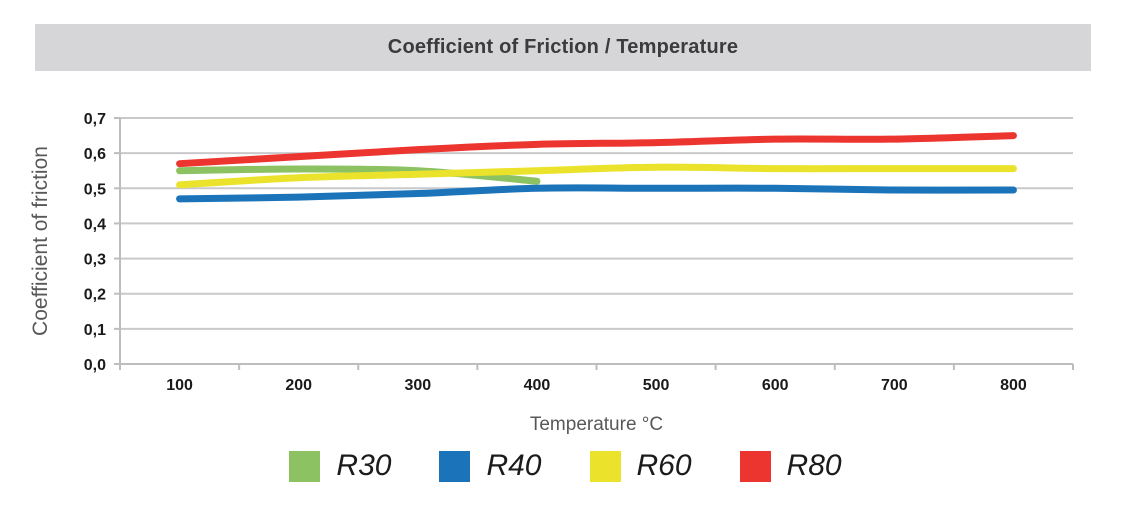 Image resolution: width=1131 pixels, height=519 pixels. I want to click on legend-label-r60: R60, so click(664, 465).